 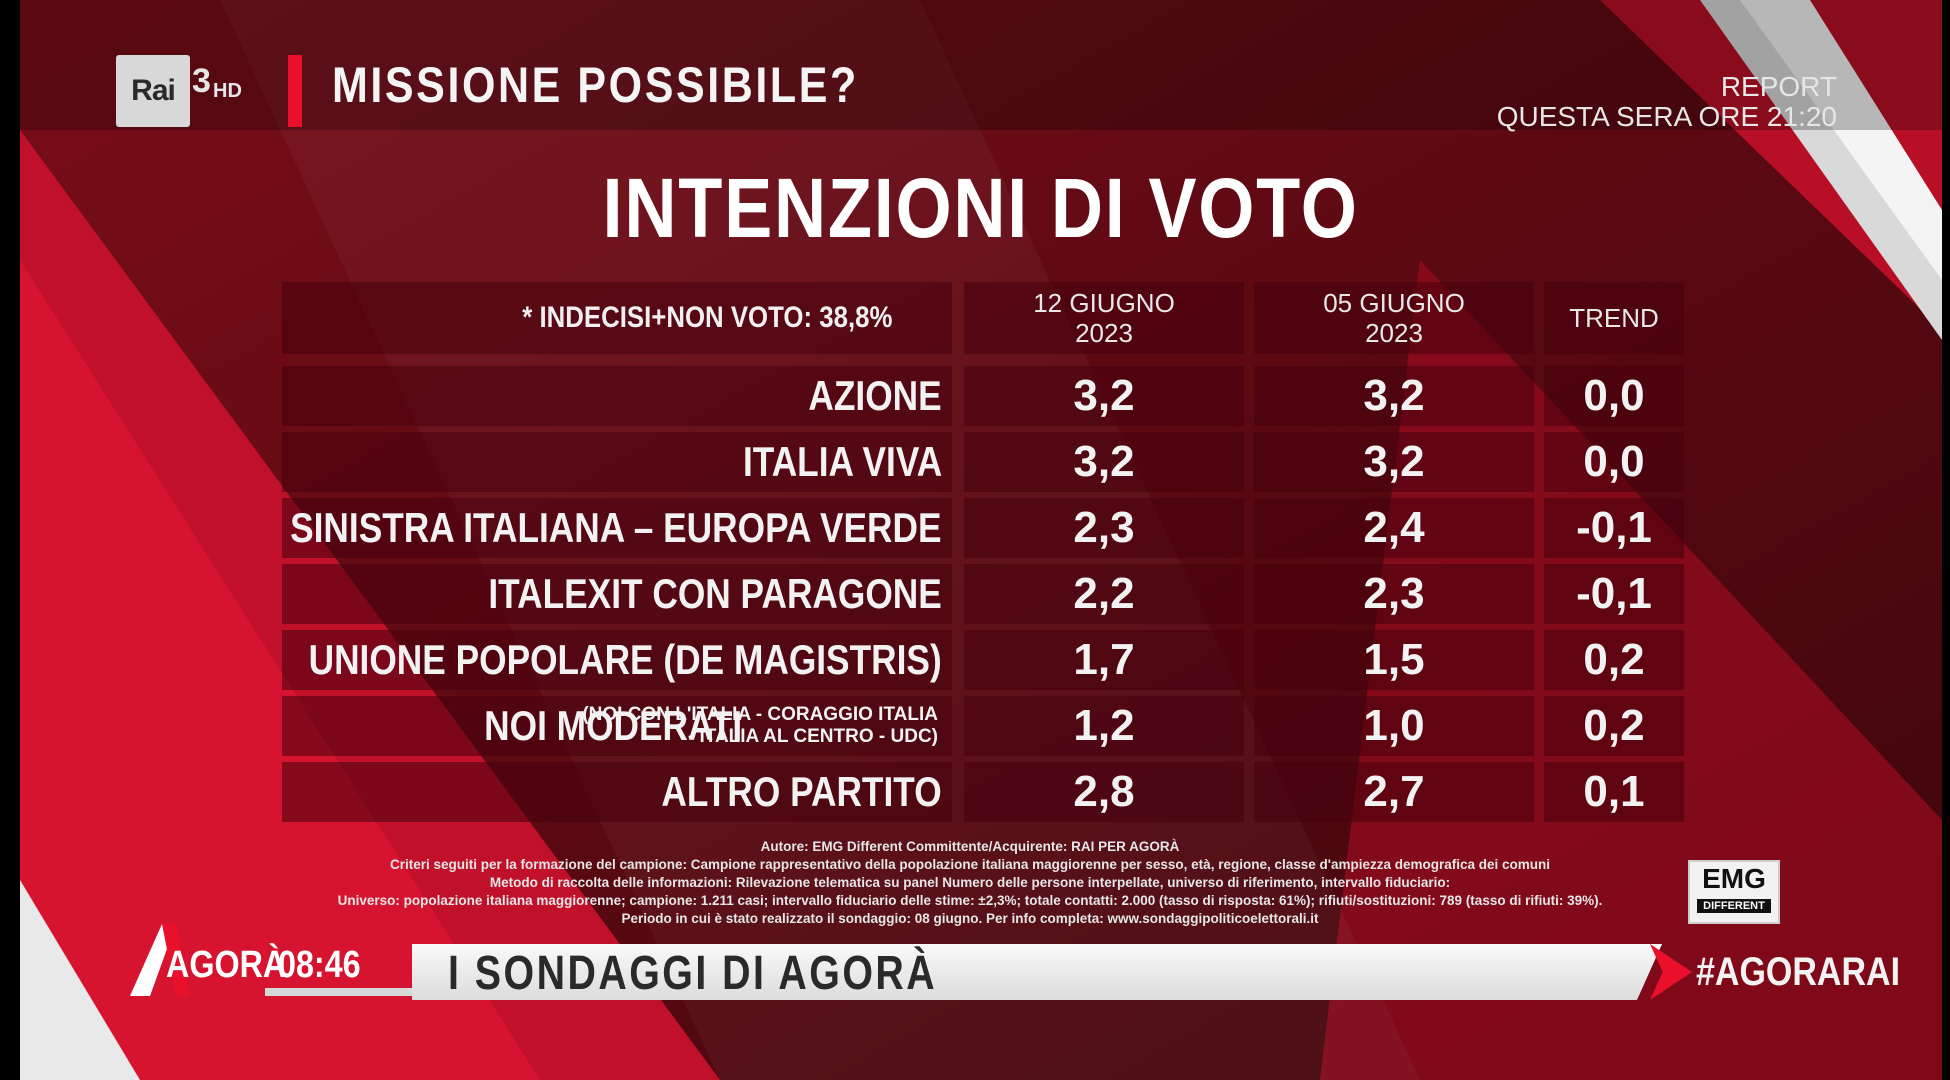 I want to click on col-header-previous-date: 05 GIUGNO, so click(x=1394, y=303).